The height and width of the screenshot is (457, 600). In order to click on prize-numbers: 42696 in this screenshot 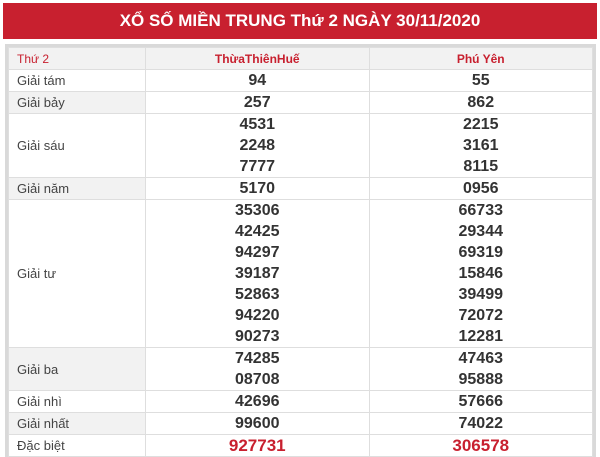, I will do `click(257, 401)`.